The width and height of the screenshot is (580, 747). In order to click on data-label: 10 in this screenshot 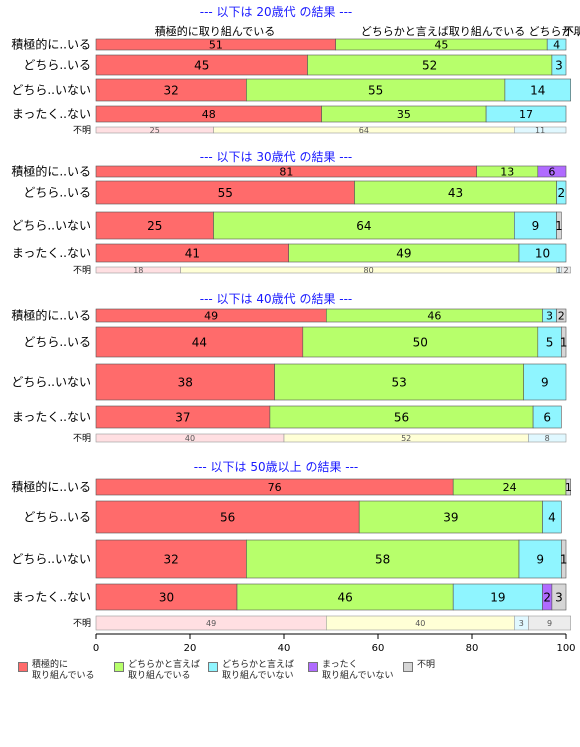, I will do `click(542, 253)`.